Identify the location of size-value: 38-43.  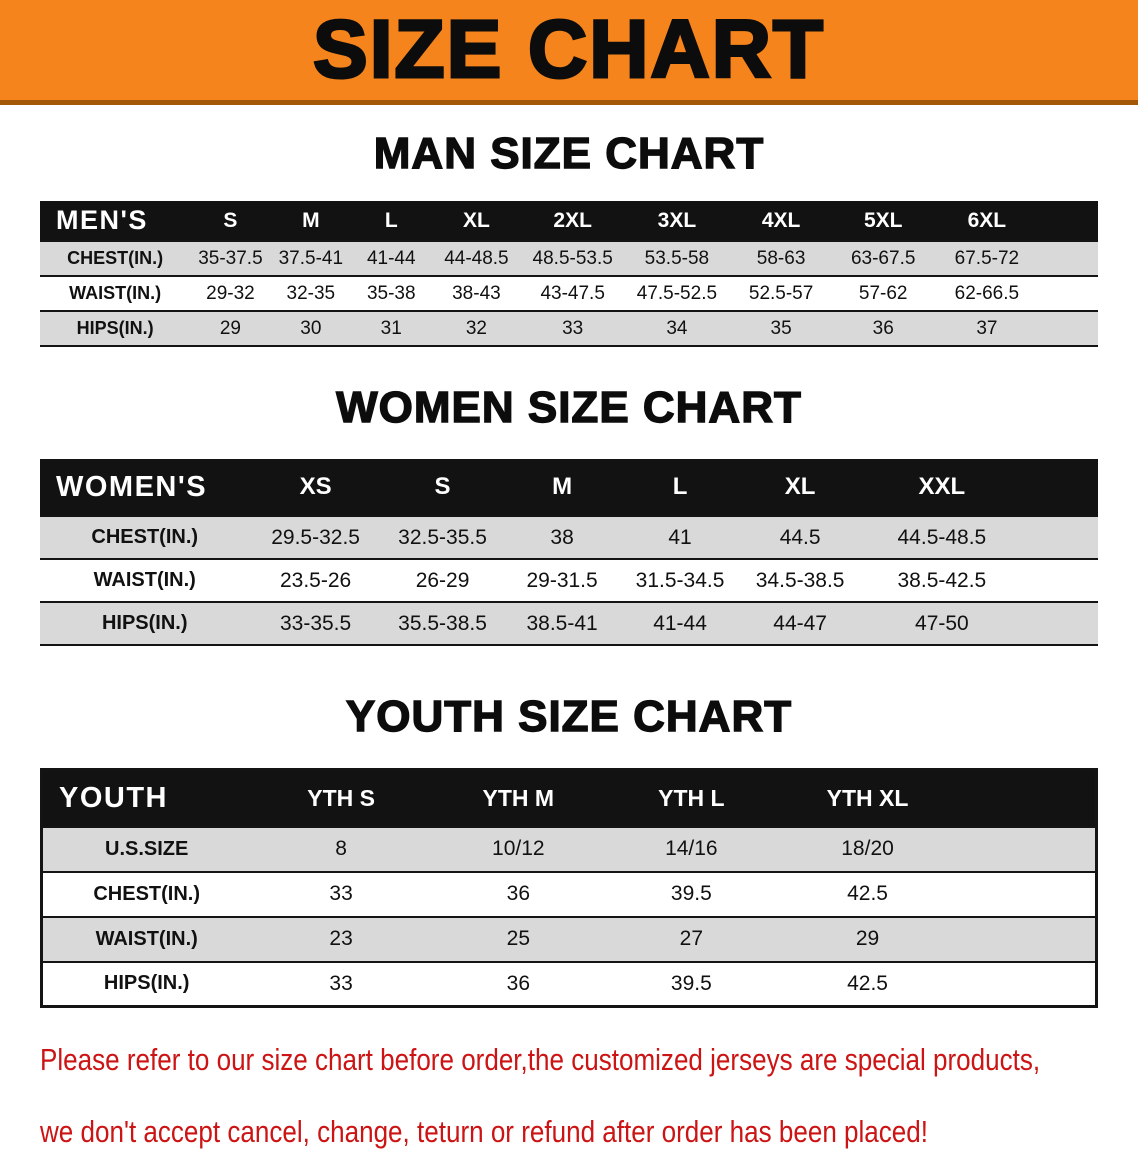
(476, 293).